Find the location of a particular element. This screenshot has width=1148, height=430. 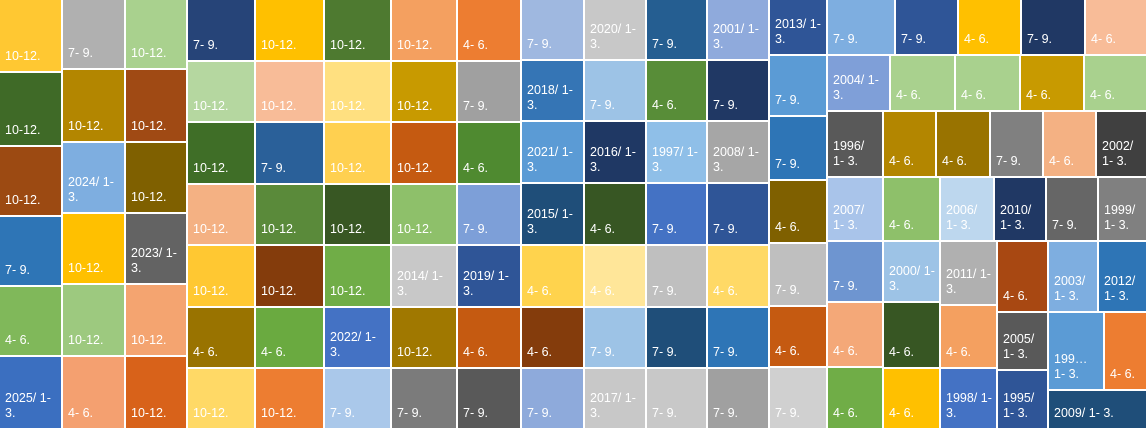

cell-label: 2006/ 1- 3. is located at coordinates (962, 217).